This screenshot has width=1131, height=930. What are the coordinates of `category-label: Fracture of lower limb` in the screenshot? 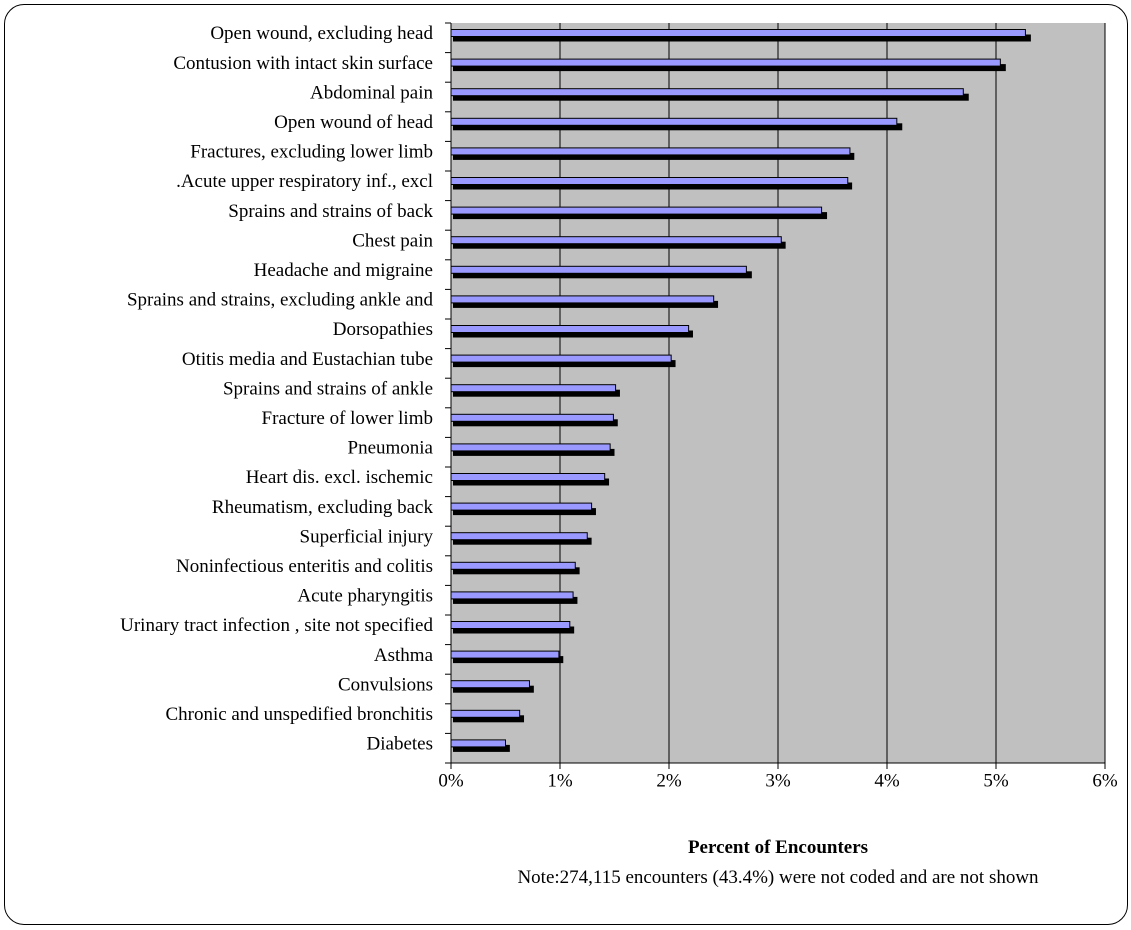 It's located at (347, 418).